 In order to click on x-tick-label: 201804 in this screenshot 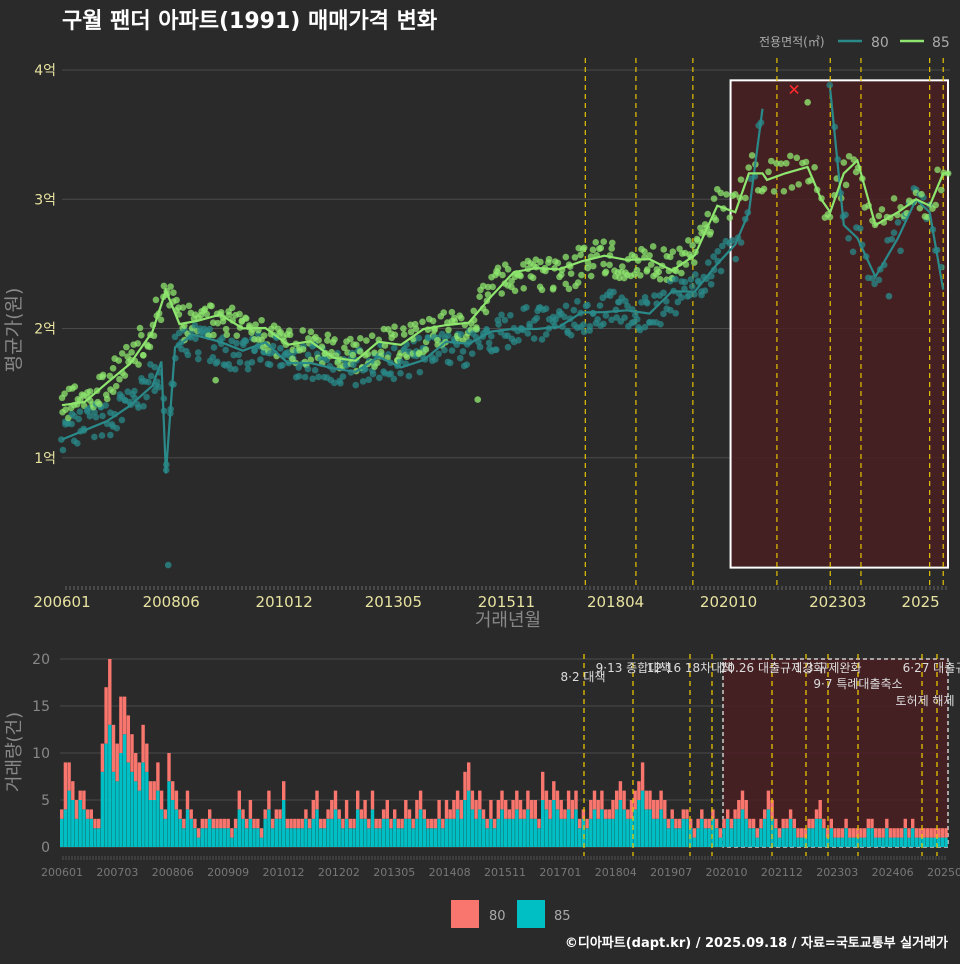, I will do `click(615, 602)`.